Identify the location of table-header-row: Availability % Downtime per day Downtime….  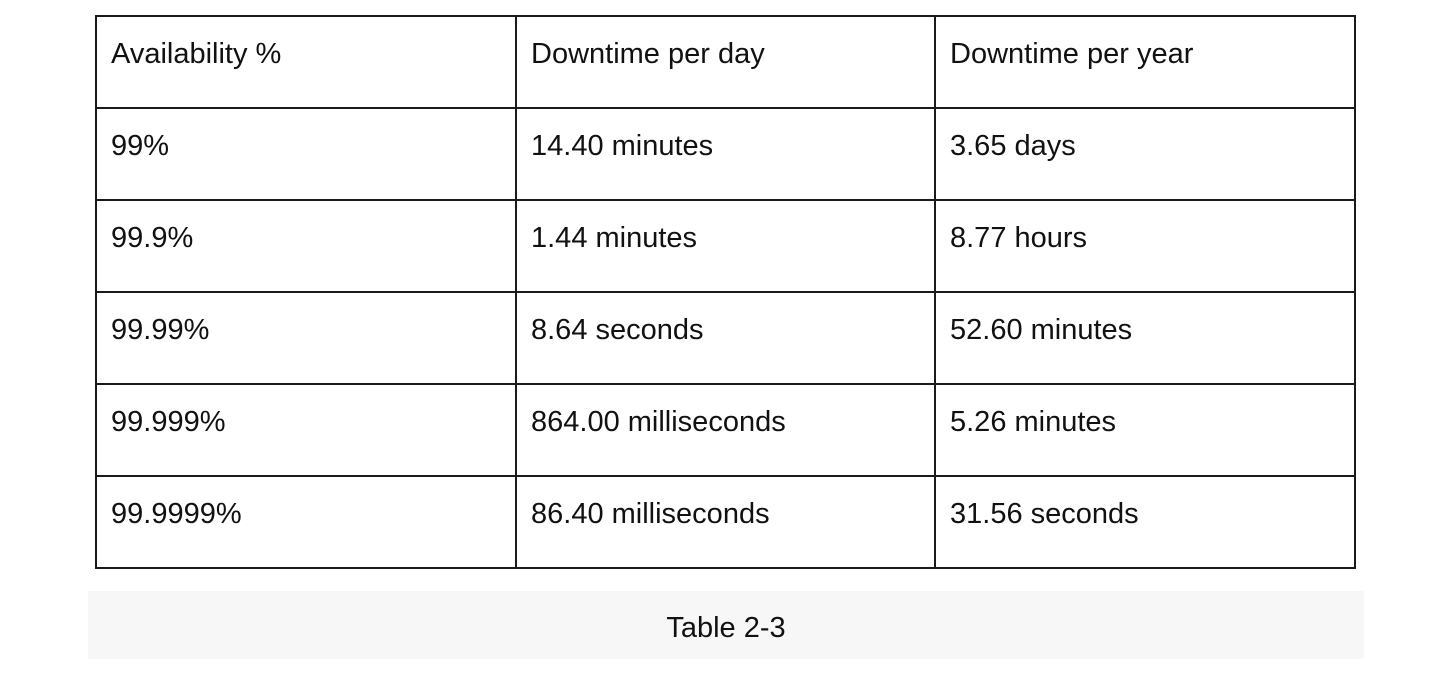
(725, 62).